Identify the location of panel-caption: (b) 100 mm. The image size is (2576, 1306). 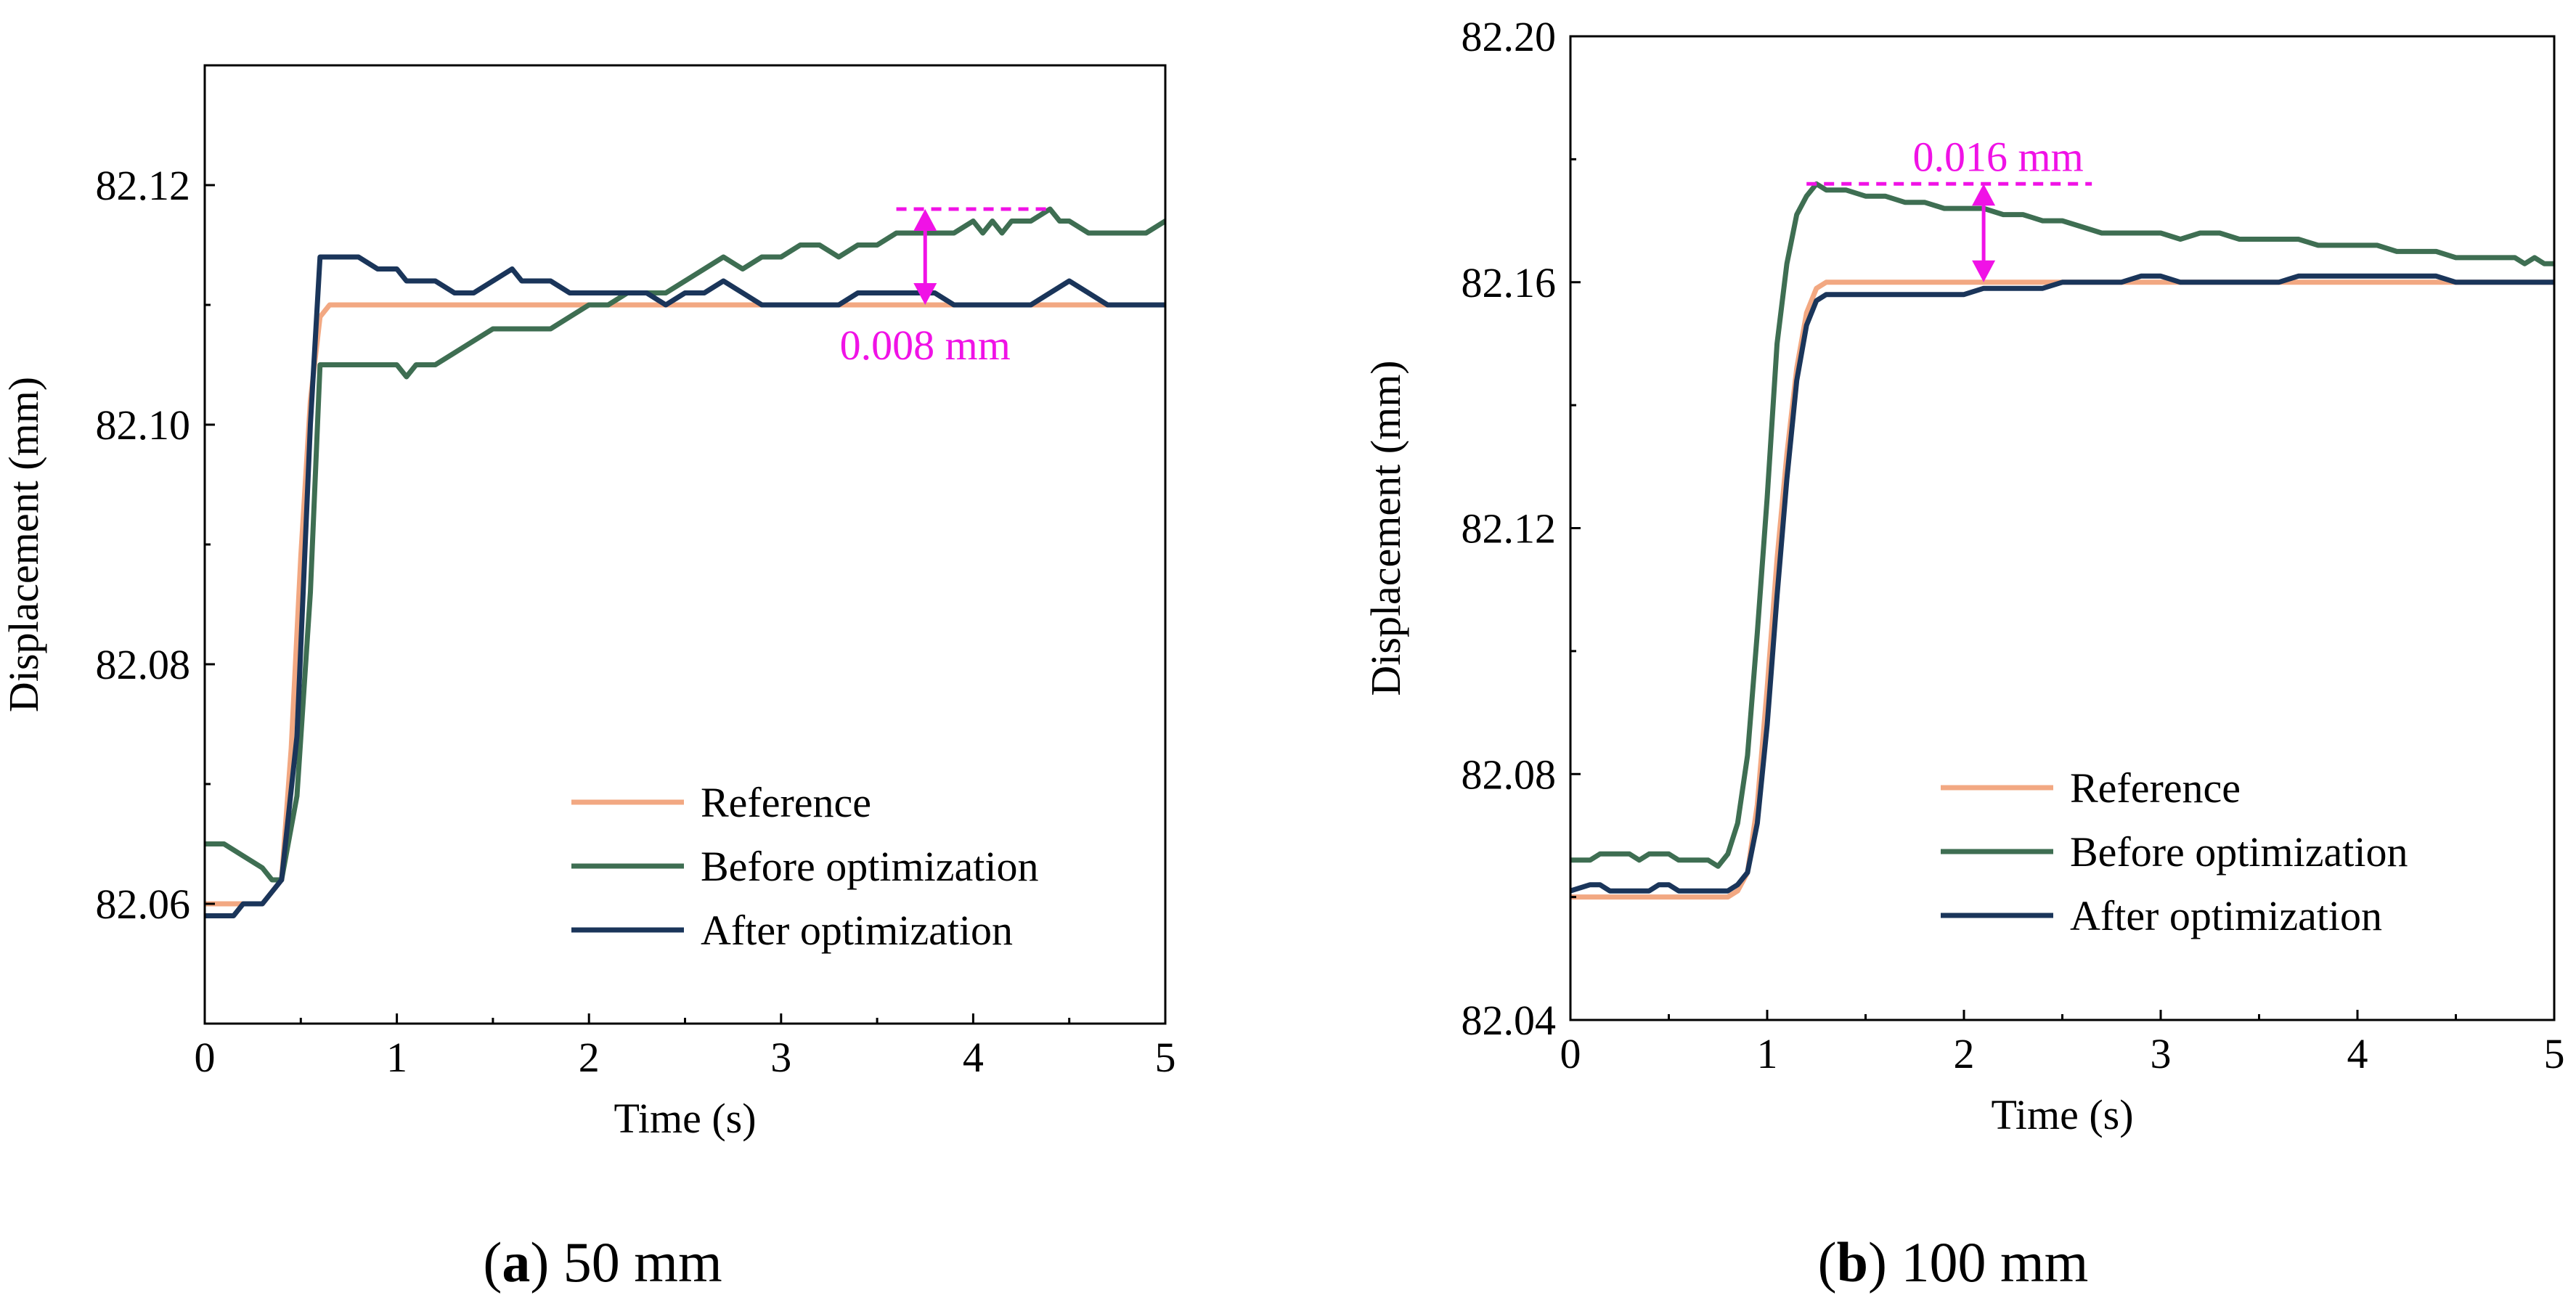
(1953, 1262).